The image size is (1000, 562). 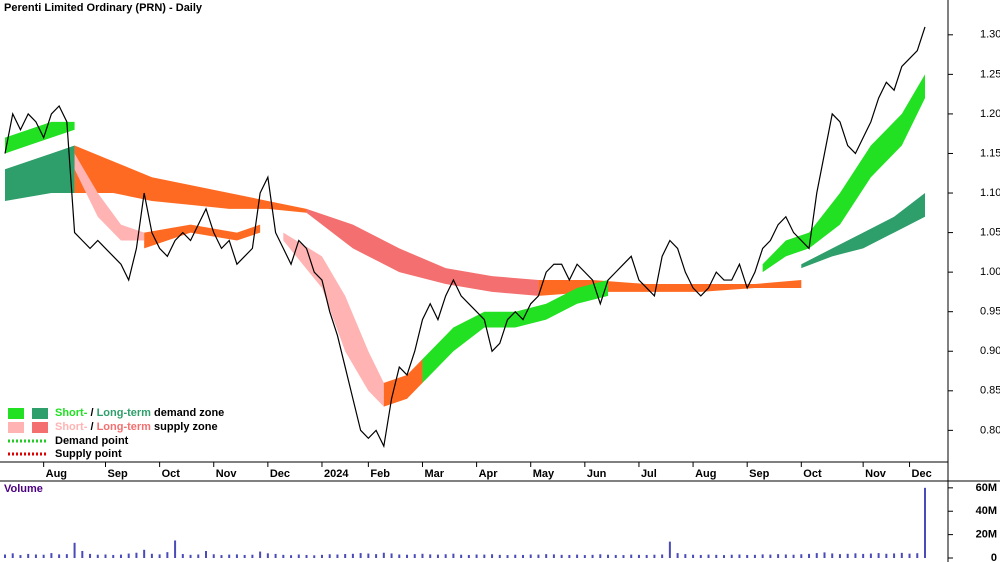 I want to click on y-tick-label: 1.30, so click(x=990, y=35).